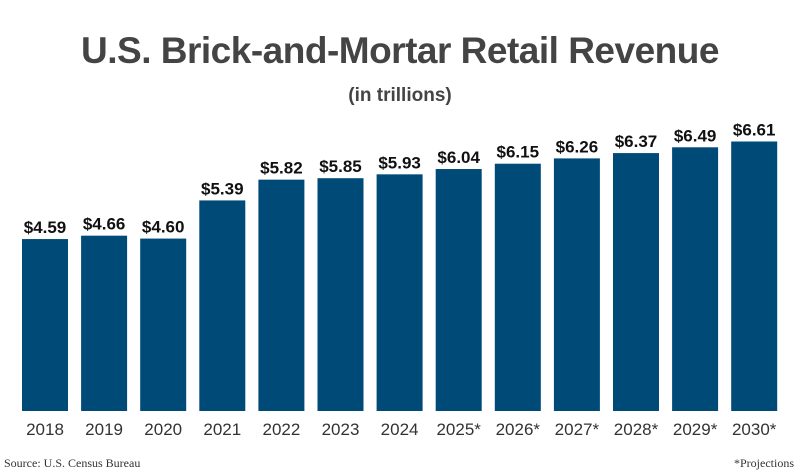  What do you see at coordinates (45, 429) in the screenshot?
I see `x-tick-label: 2018` at bounding box center [45, 429].